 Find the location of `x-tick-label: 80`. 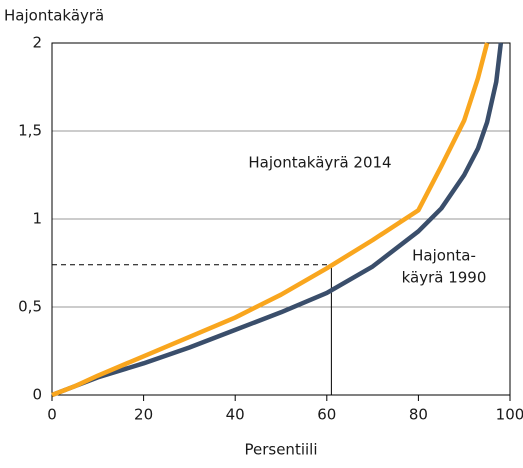

x-tick-label: 80 is located at coordinates (418, 415).